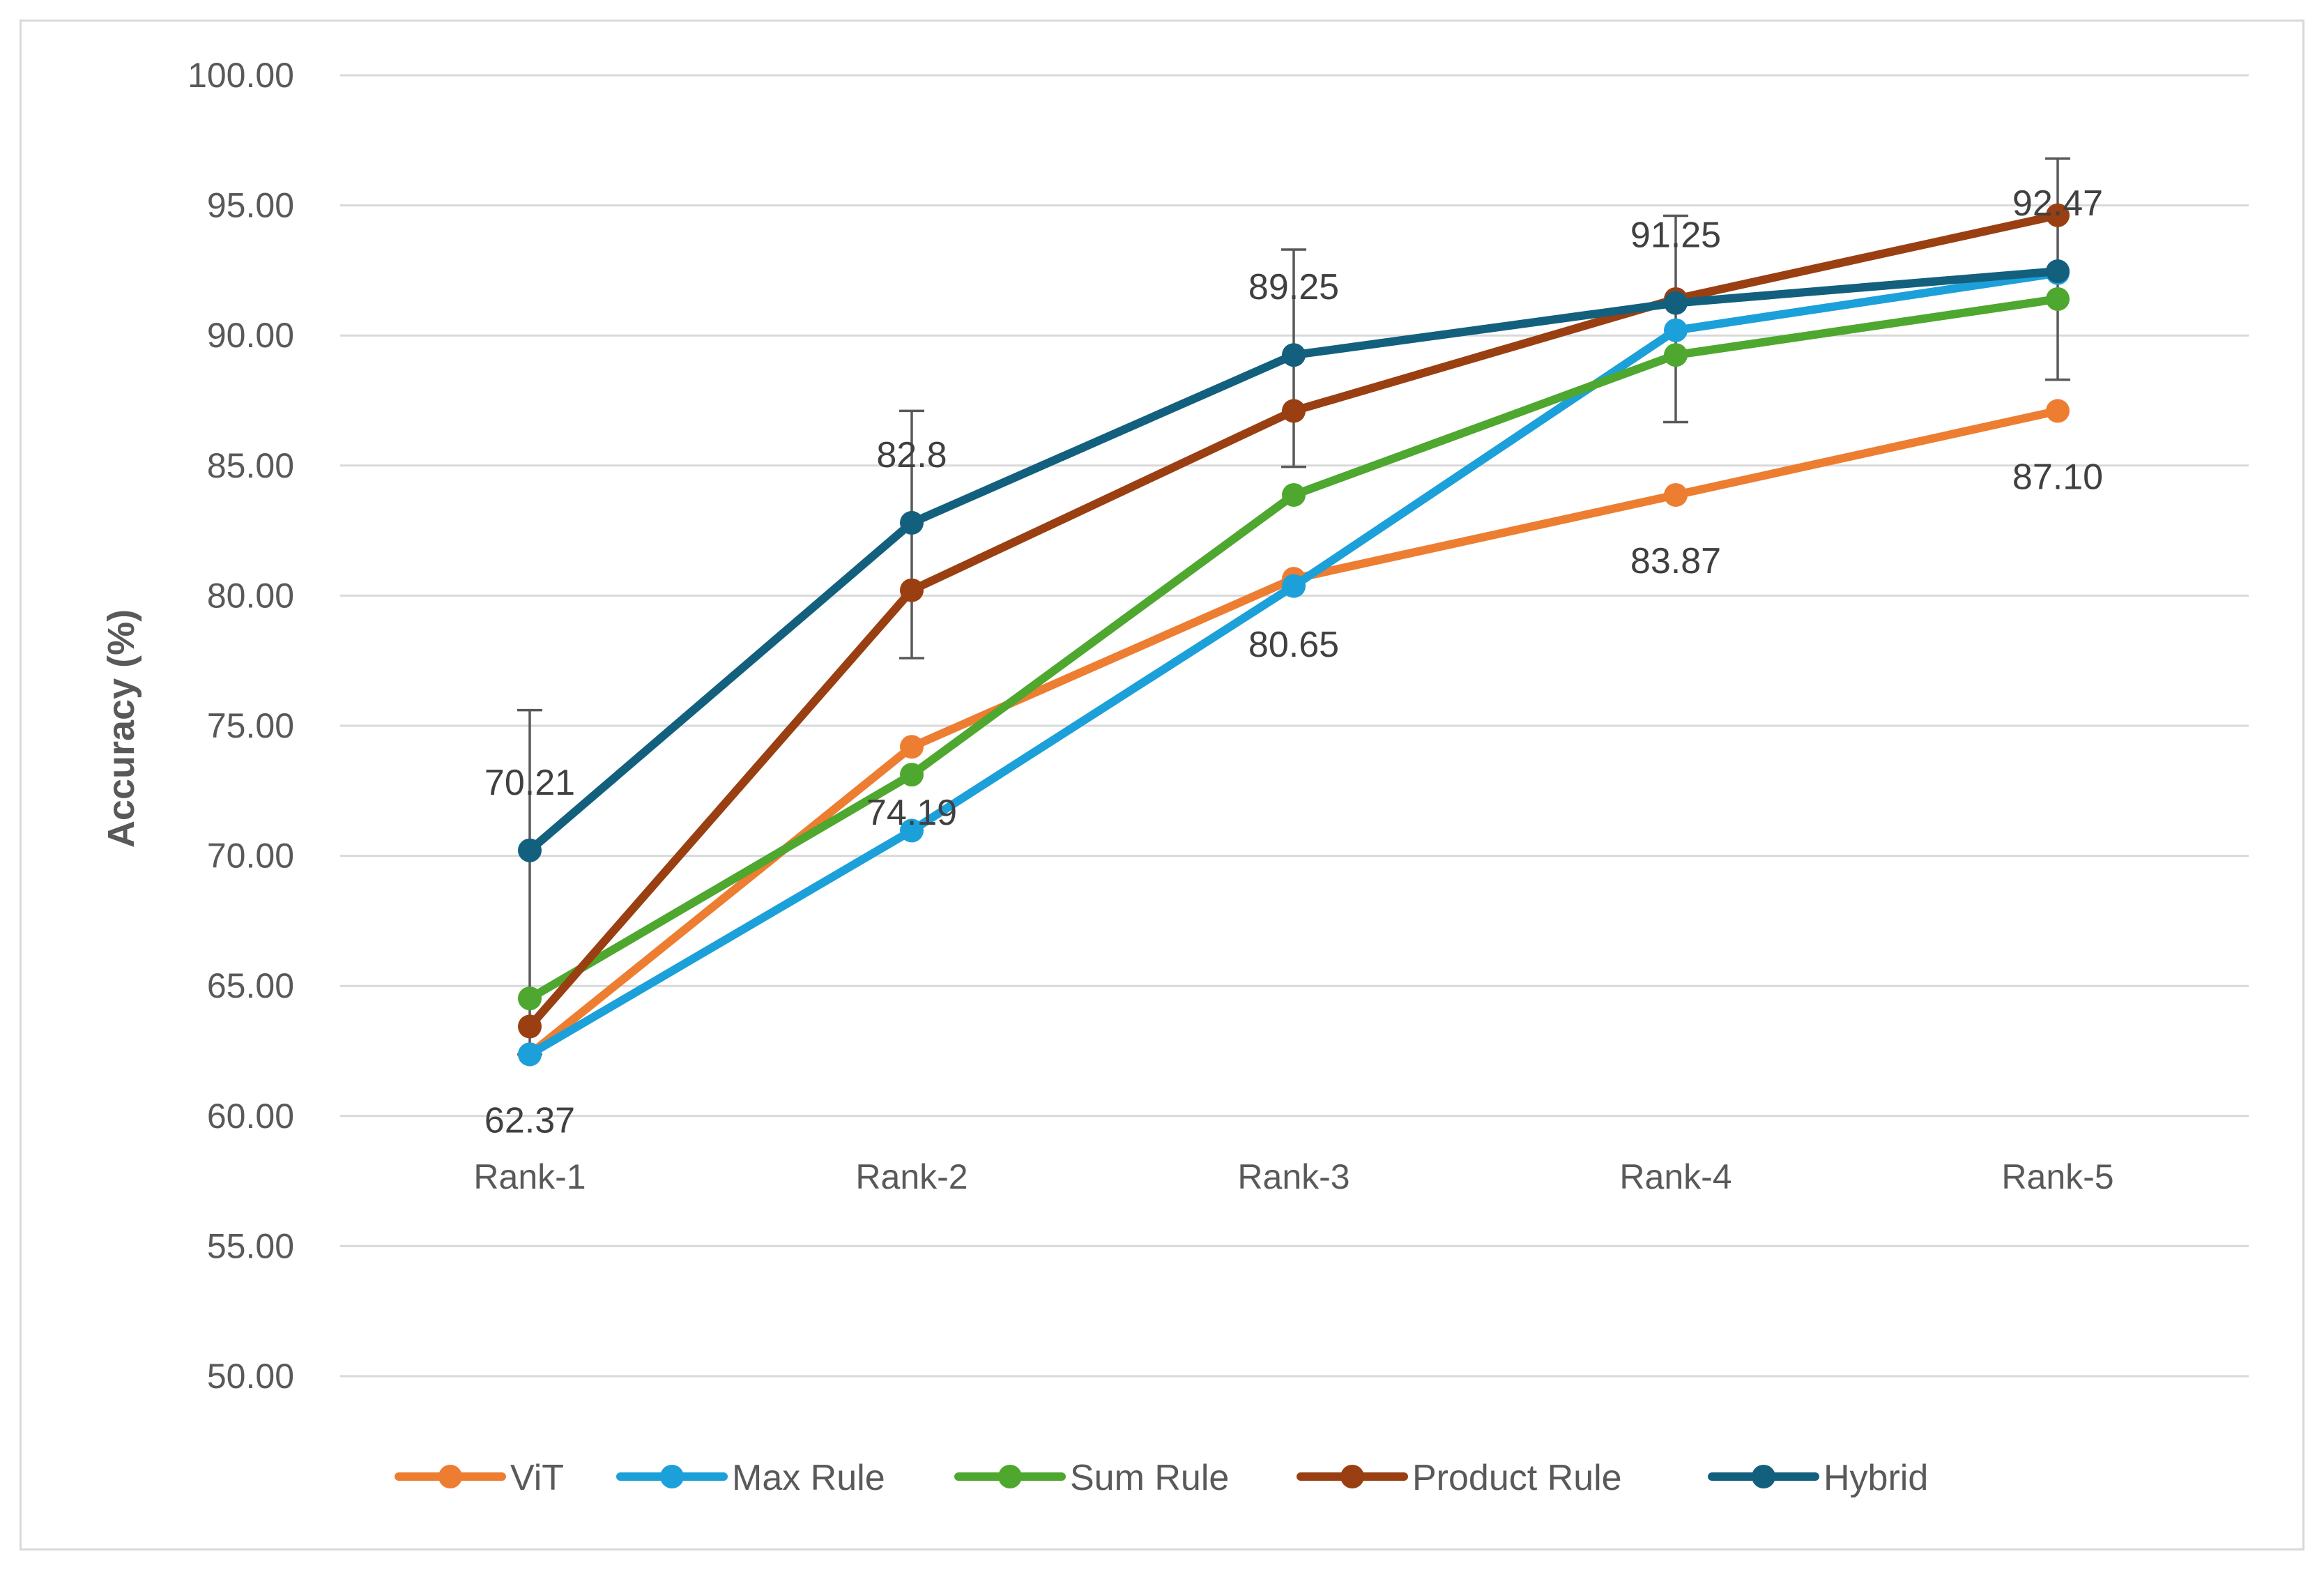 The image size is (2324, 1570). I want to click on data-label: 91.25, so click(1676, 235).